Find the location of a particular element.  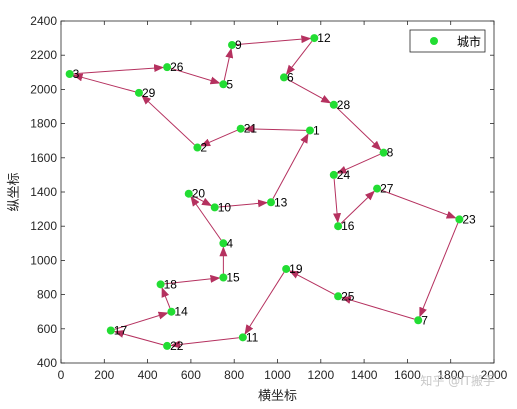

y-tick-label: 1400 is located at coordinates (43, 192).